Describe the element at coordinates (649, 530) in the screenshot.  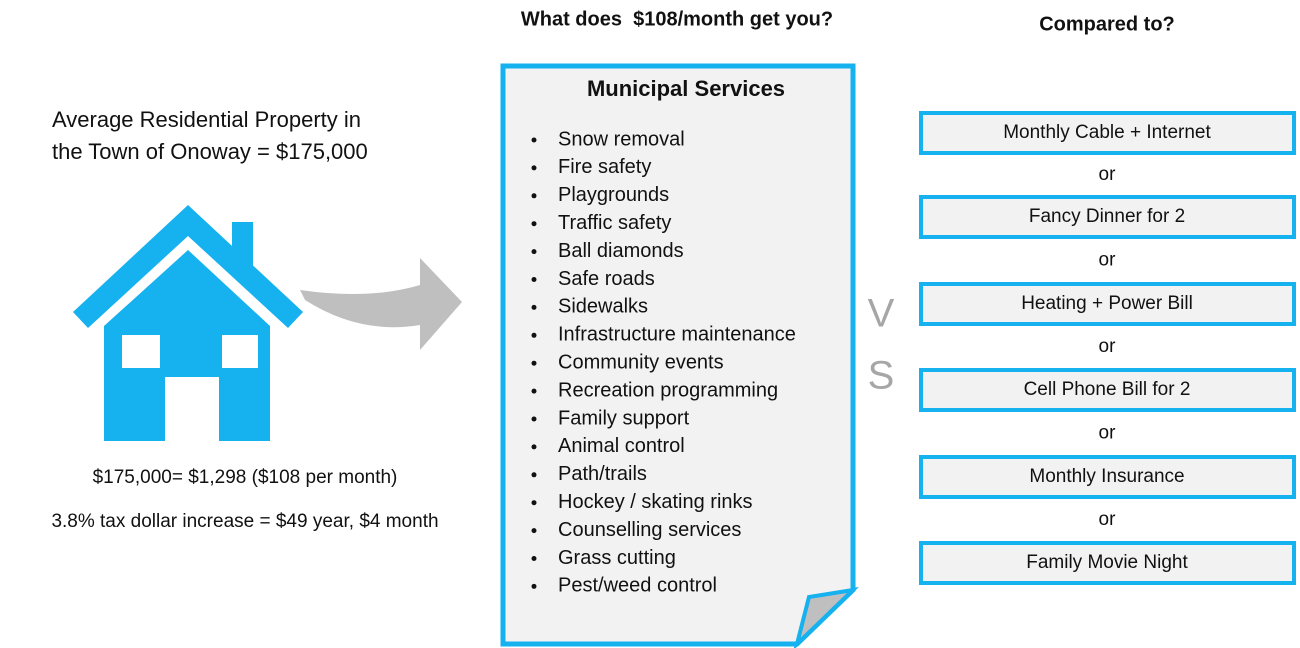
I see `service-item: Counselling services` at that location.